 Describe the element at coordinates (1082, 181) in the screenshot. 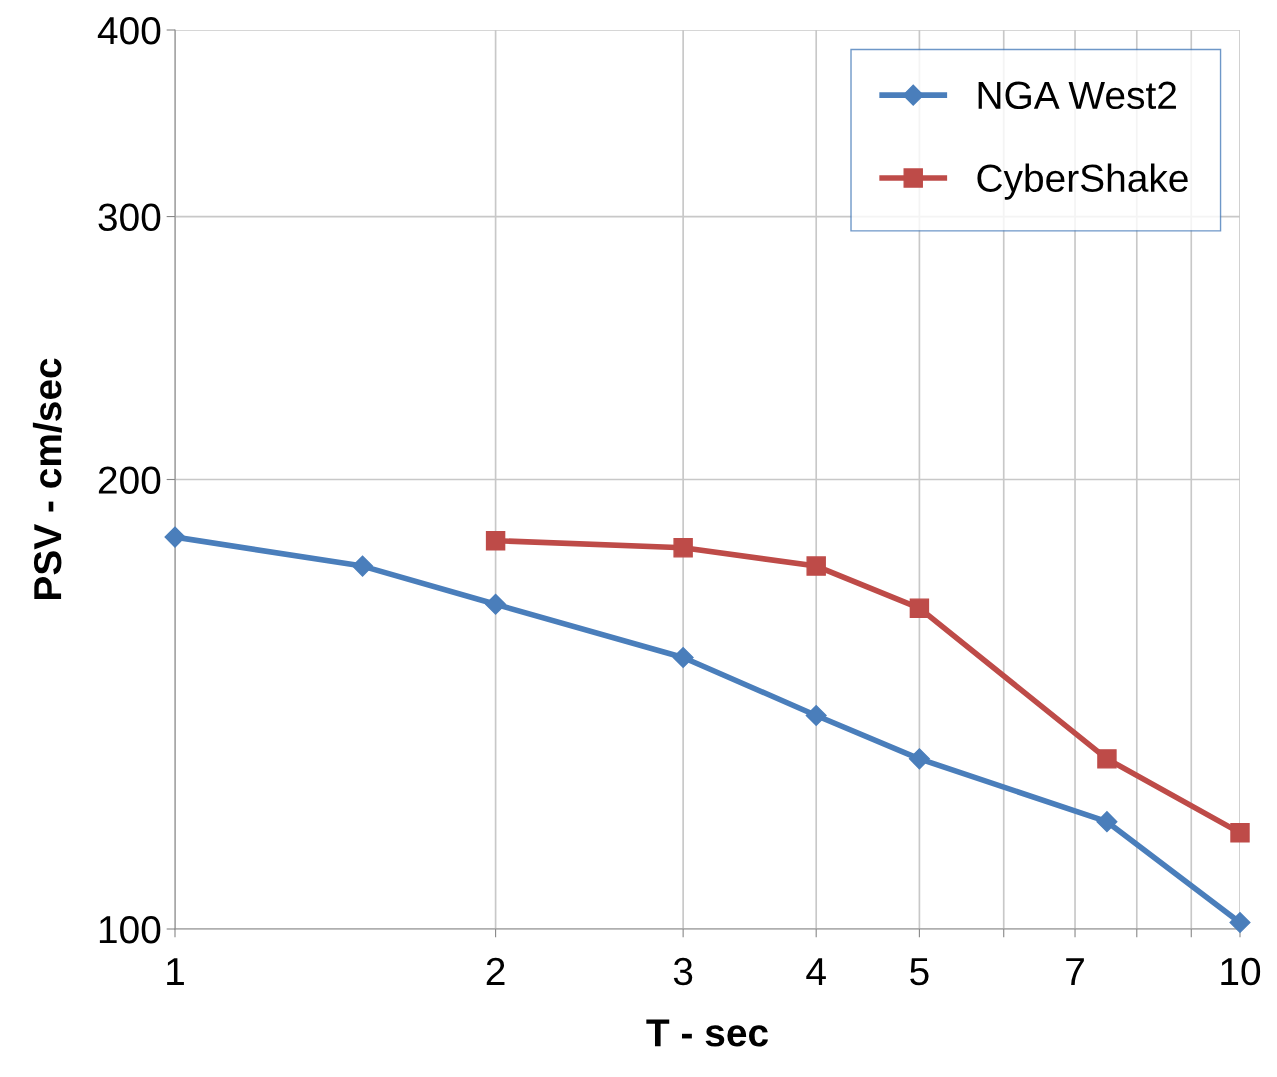

I see `legend-label: CyberShake` at that location.